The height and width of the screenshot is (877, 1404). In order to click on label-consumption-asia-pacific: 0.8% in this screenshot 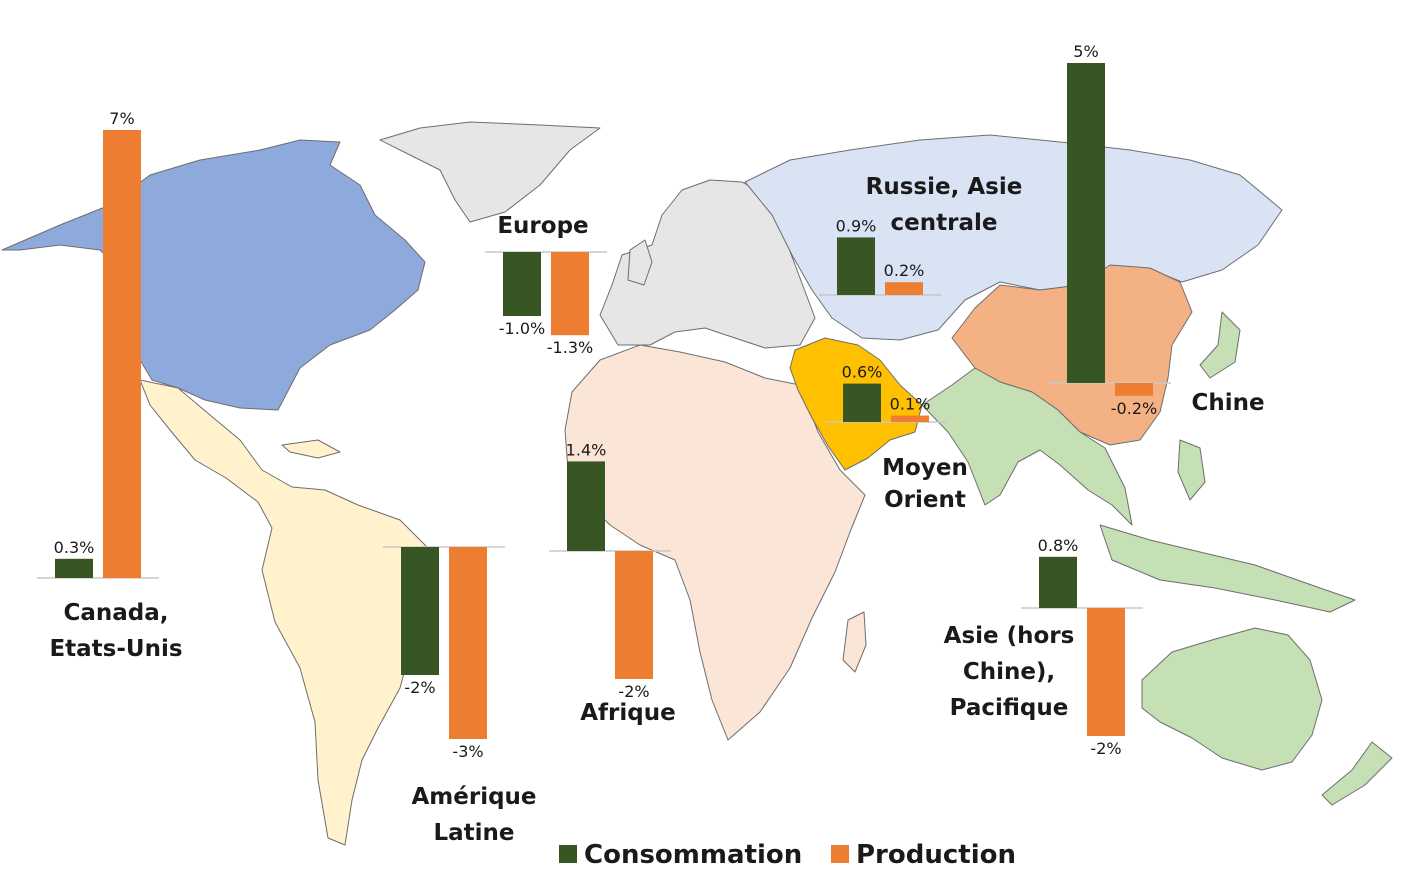, I will do `click(1058, 545)`.